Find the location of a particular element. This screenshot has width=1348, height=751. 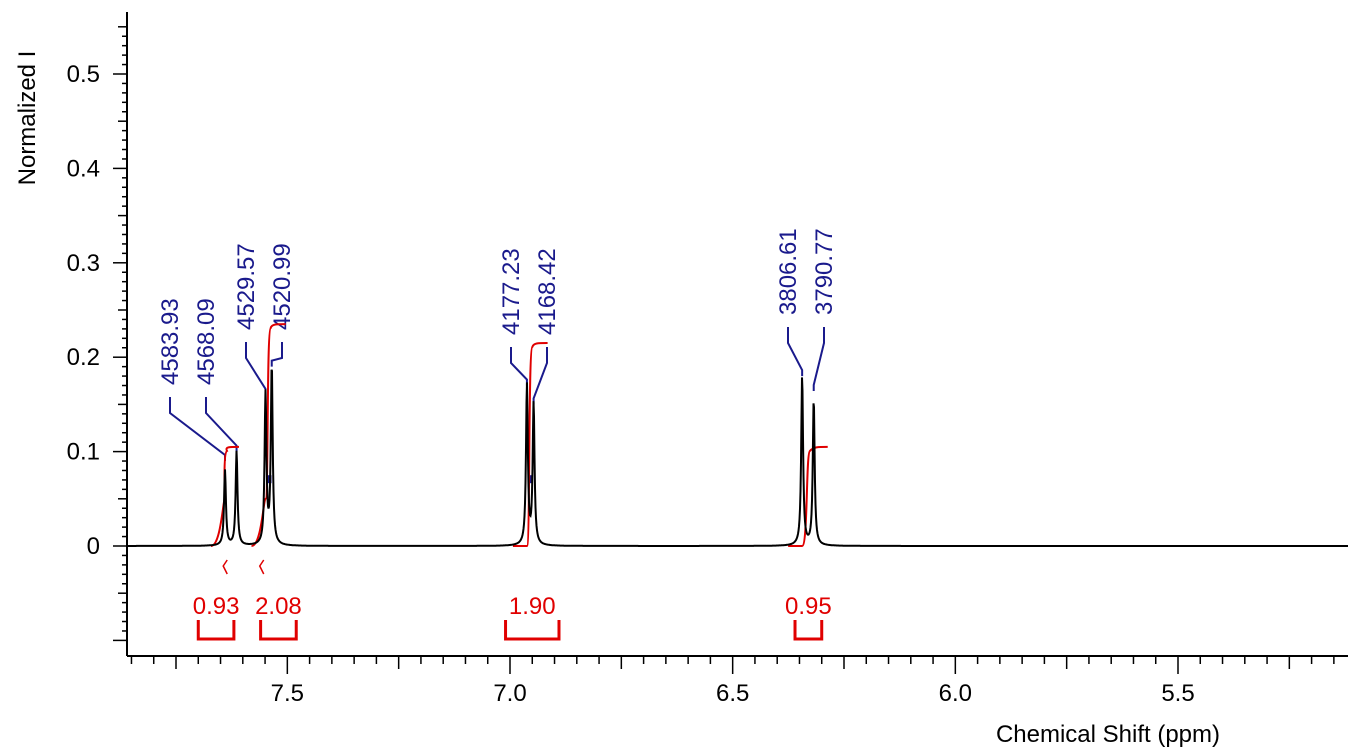

peak-label: 4177.23 is located at coordinates (511, 291).